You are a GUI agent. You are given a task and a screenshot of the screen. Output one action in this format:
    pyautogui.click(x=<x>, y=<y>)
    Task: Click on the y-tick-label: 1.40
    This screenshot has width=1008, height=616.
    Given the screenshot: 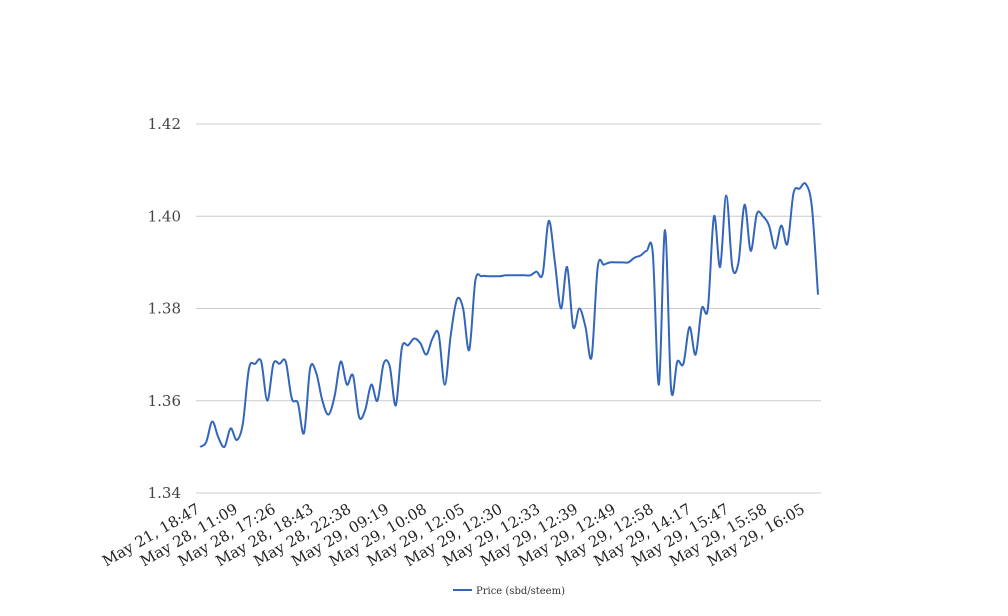 What is the action you would take?
    pyautogui.click(x=164, y=216)
    